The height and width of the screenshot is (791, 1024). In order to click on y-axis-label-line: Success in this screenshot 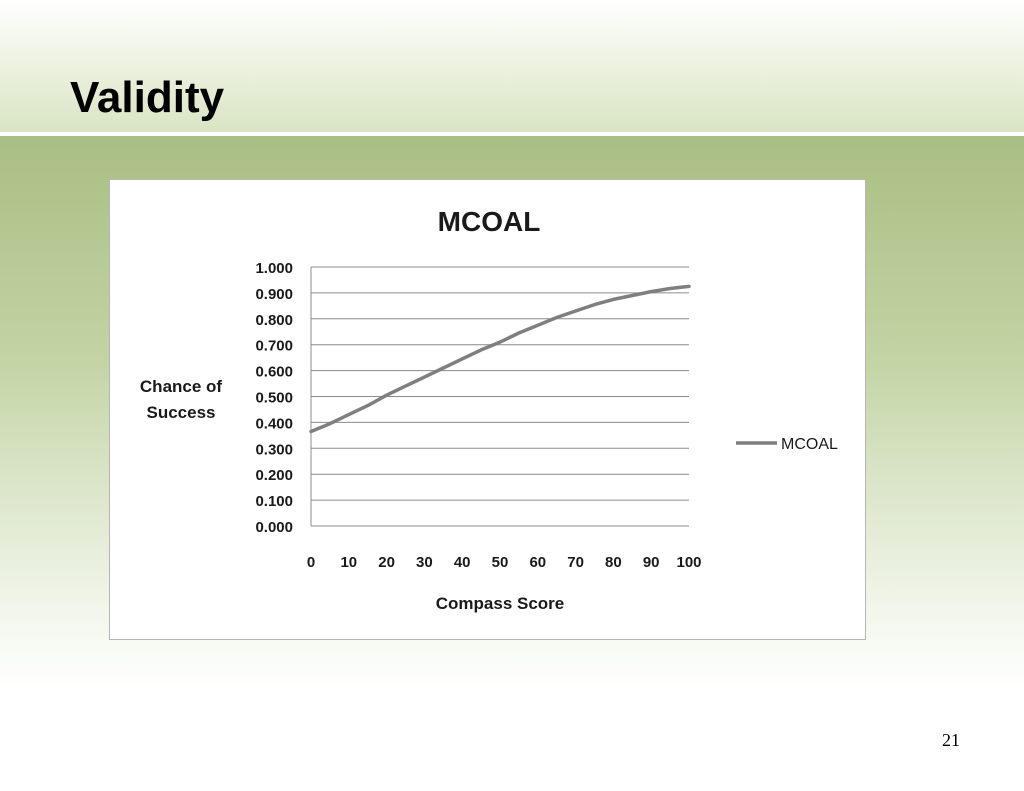, I will do `click(181, 412)`.